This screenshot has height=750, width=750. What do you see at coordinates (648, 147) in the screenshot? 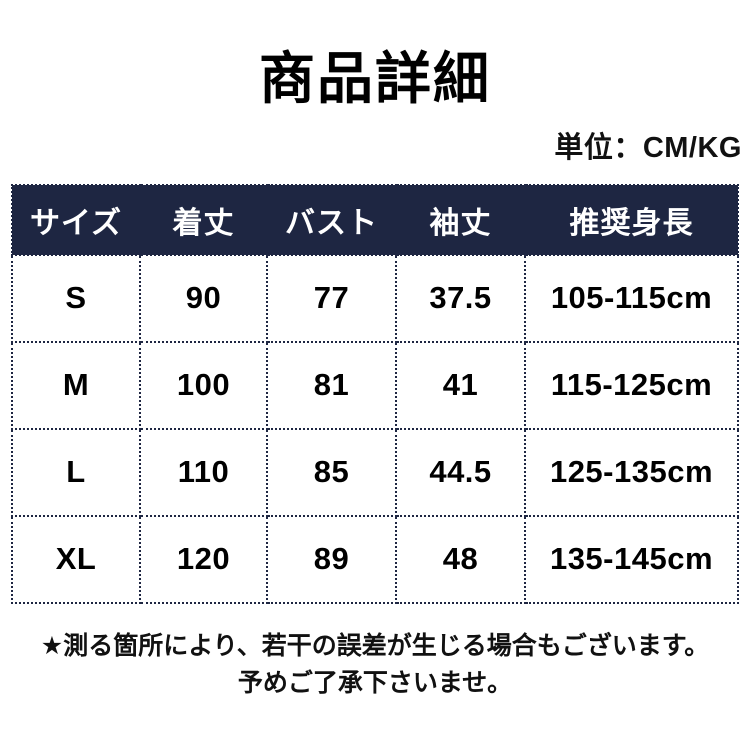
I see `unit-label: 単位：CM/KG` at bounding box center [648, 147].